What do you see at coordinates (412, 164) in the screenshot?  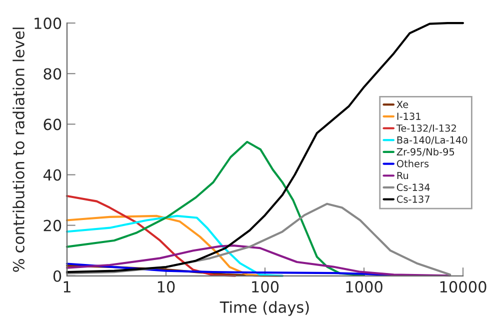 I see `legend-label: Others` at bounding box center [412, 164].